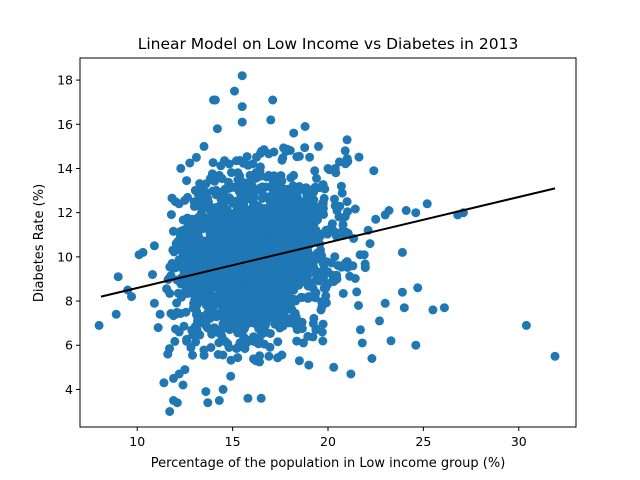  I want to click on x-tick-label: 20, so click(328, 441).